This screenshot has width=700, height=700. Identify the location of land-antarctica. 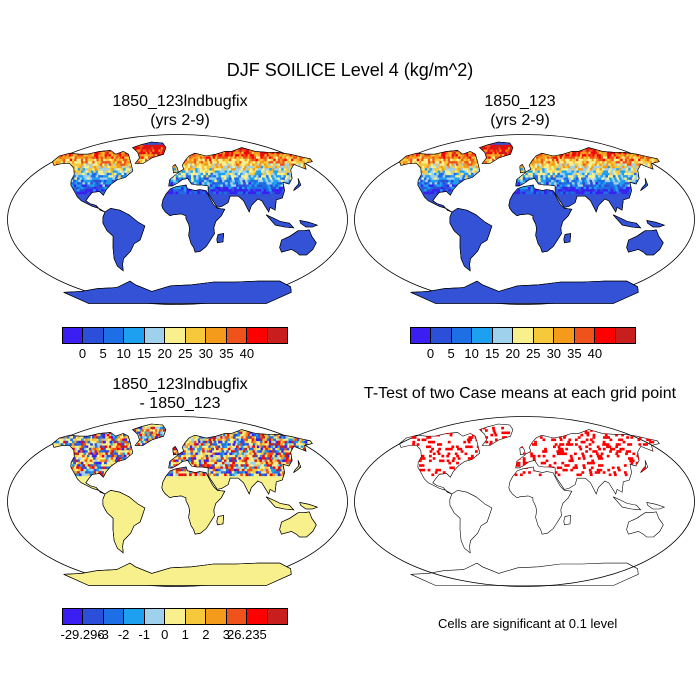
(524, 574).